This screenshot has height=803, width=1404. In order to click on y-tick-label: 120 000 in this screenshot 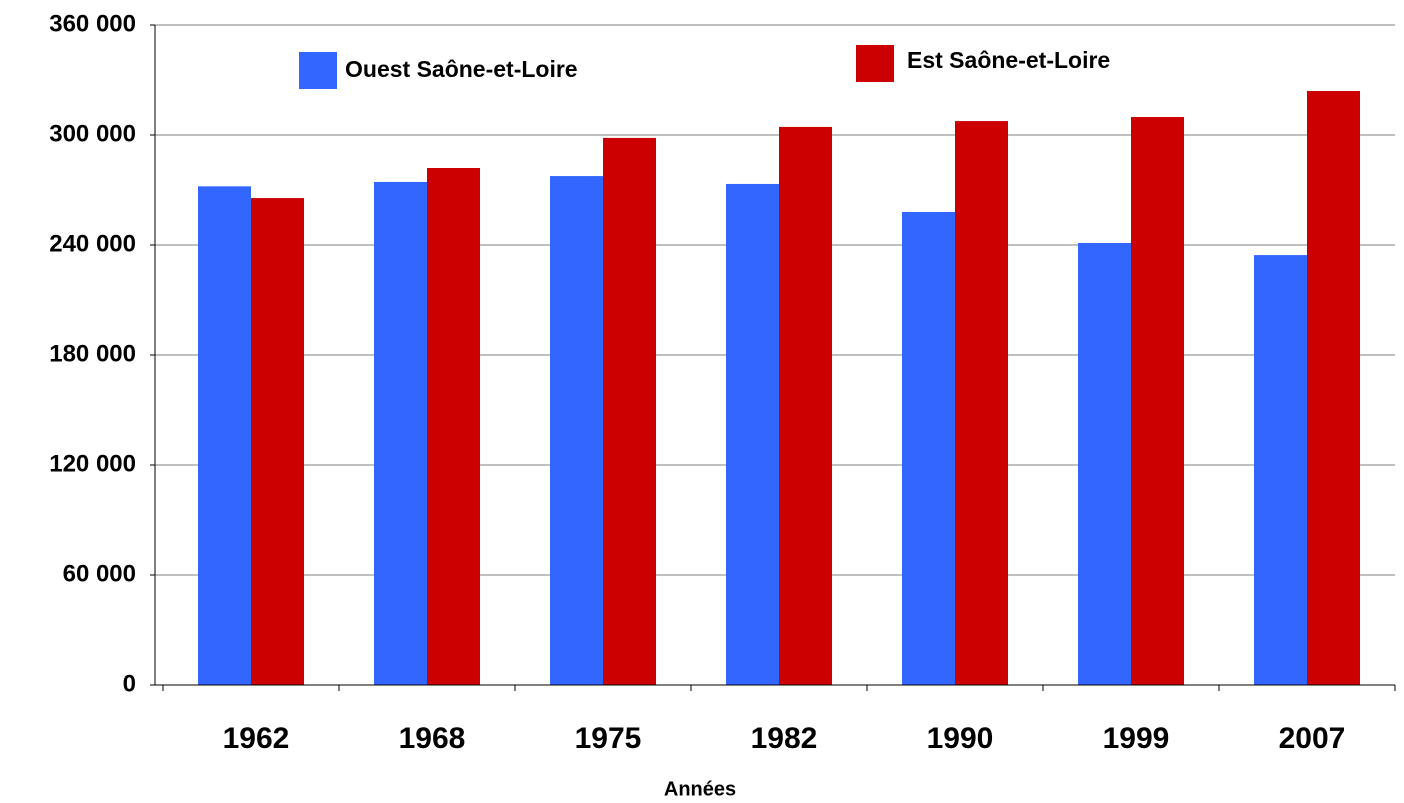, I will do `click(92, 463)`.